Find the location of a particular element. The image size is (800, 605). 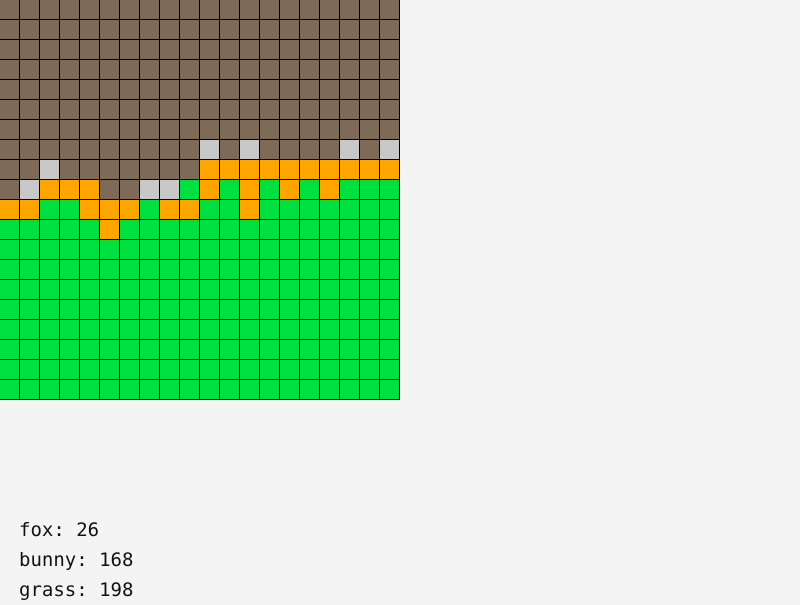

fox-count: fox: 26 is located at coordinates (59, 530).